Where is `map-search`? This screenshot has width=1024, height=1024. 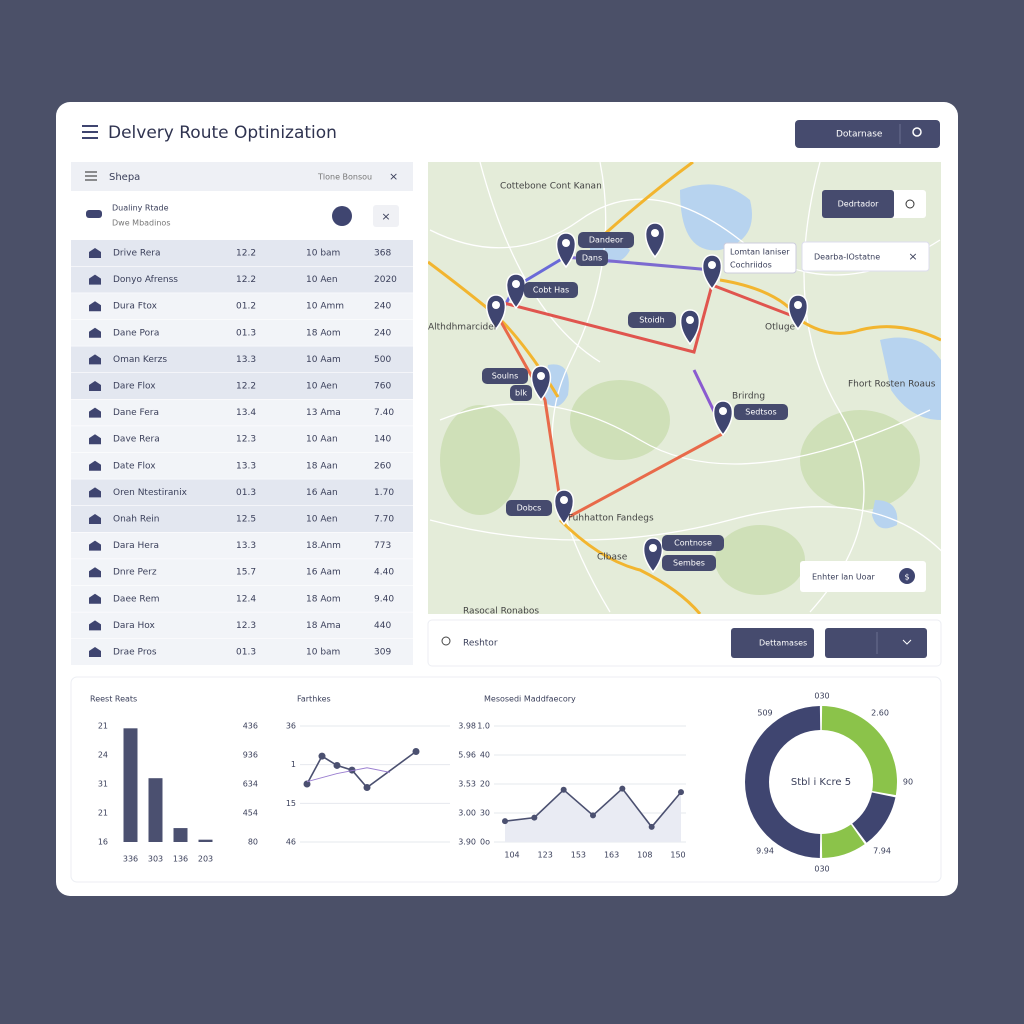
map-search is located at coordinates (865, 256).